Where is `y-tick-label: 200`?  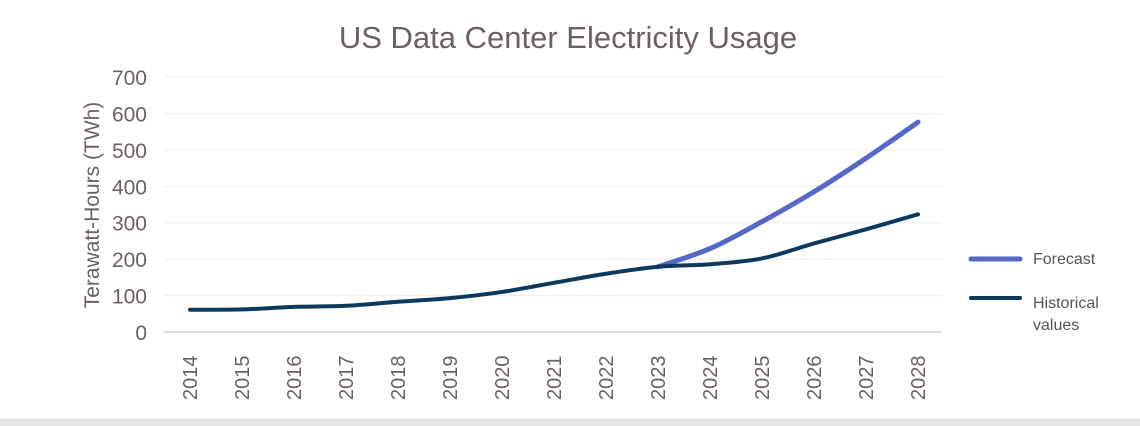 y-tick-label: 200 is located at coordinates (129, 260).